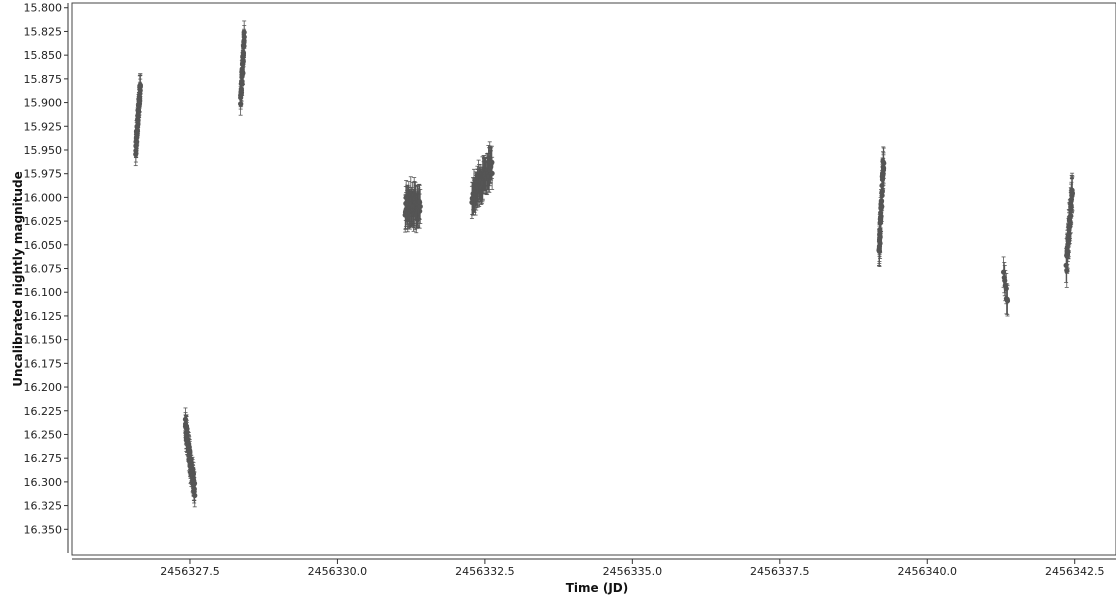  Describe the element at coordinates (43, 340) in the screenshot. I see `y-tick-label: 16.150` at that location.